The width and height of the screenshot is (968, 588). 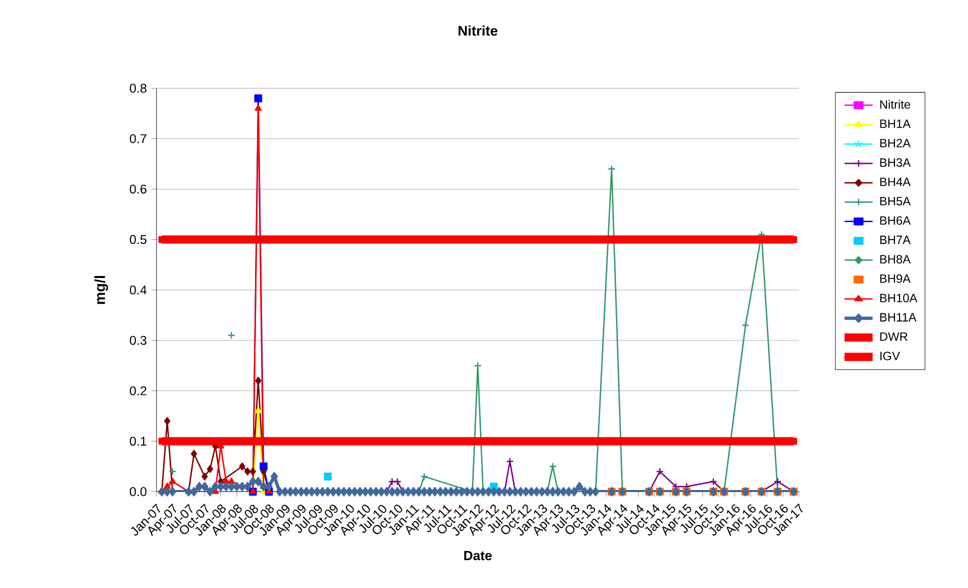 What do you see at coordinates (899, 298) in the screenshot?
I see `legend-label: BH10A` at bounding box center [899, 298].